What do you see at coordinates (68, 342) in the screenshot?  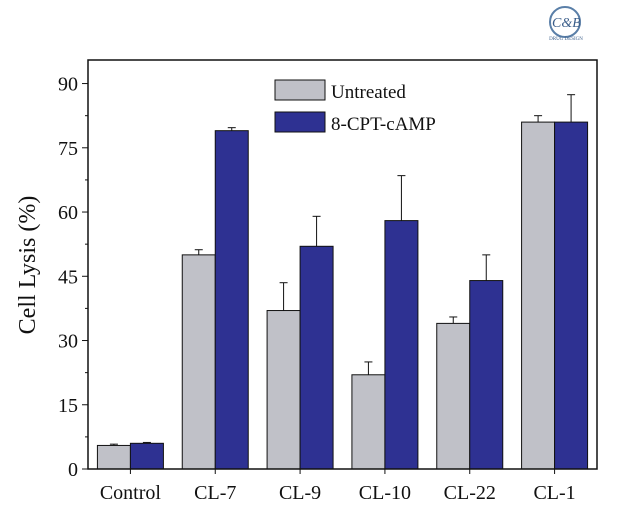 I see `y-tick-label: 30` at bounding box center [68, 342].